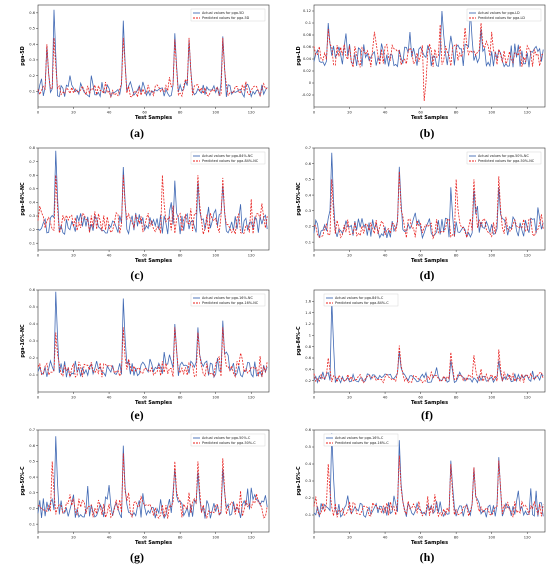 The width and height of the screenshot is (550, 573). What do you see at coordinates (23, 199) in the screenshot?
I see `y-axis-label: pga-84%-NC` at bounding box center [23, 199].